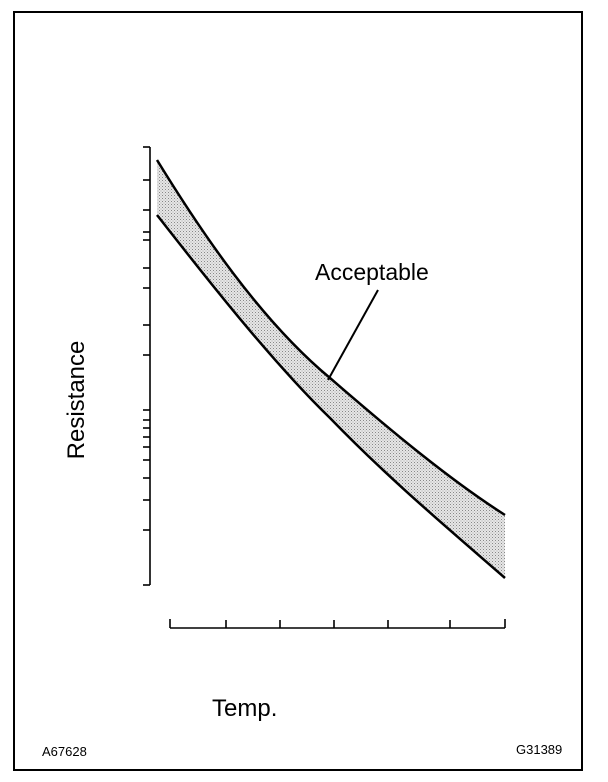 The width and height of the screenshot is (608, 782). What do you see at coordinates (76, 400) in the screenshot?
I see `y-axis-label: Resistance` at bounding box center [76, 400].